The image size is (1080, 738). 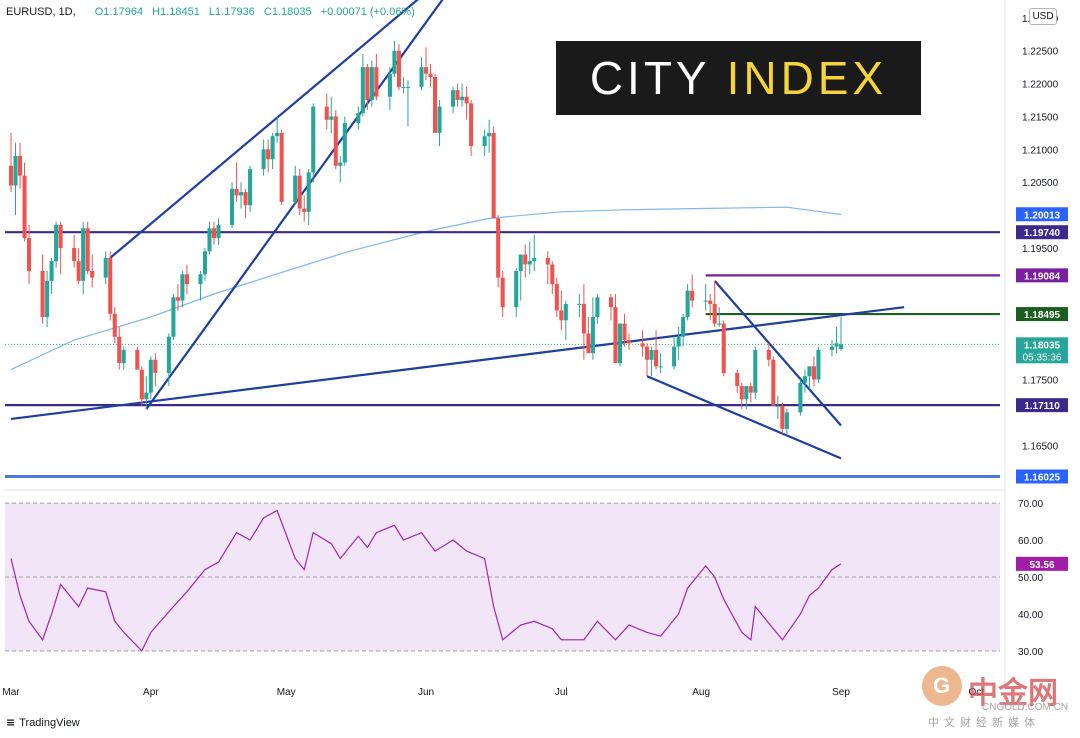 I want to click on tradingview-brand: ≡ TradingView, so click(x=43, y=722).